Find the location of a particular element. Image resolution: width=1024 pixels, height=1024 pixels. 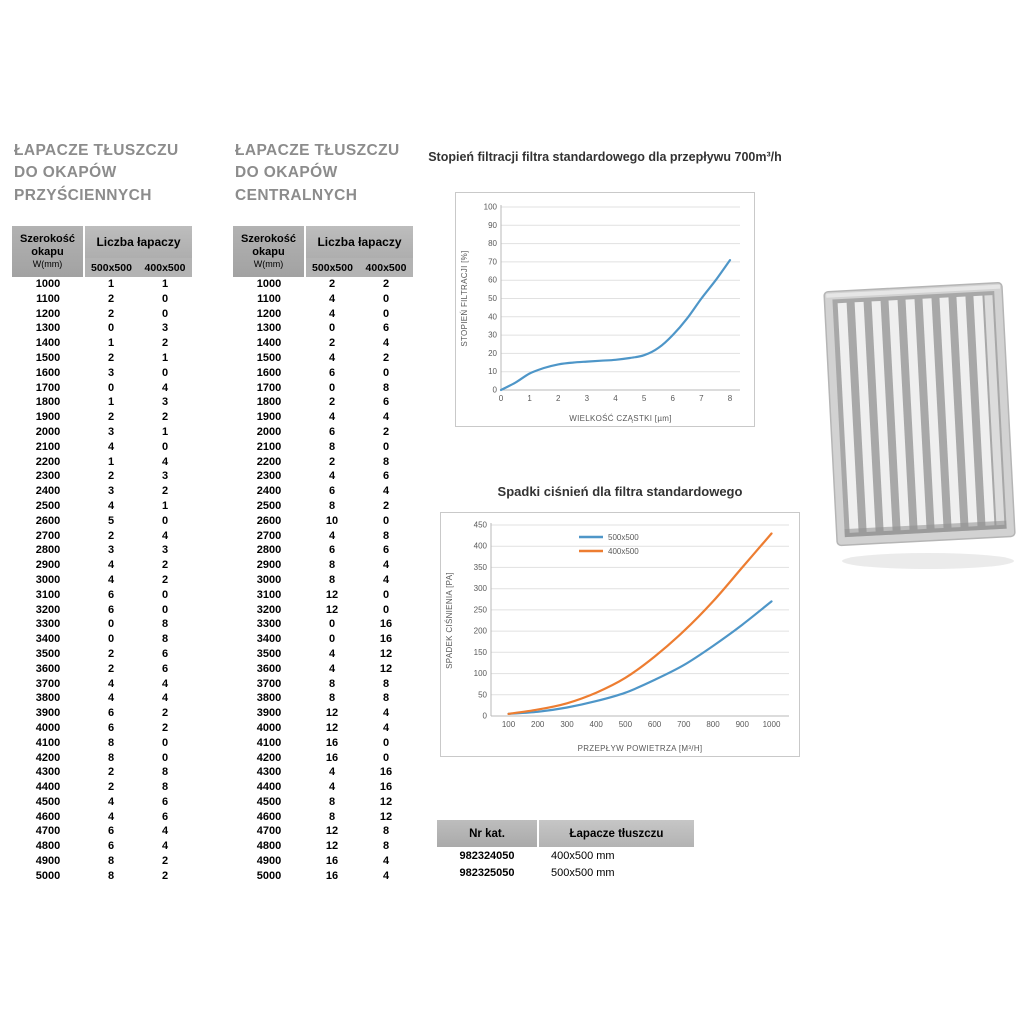

width-header-line1: Szerokość is located at coordinates (268, 238).